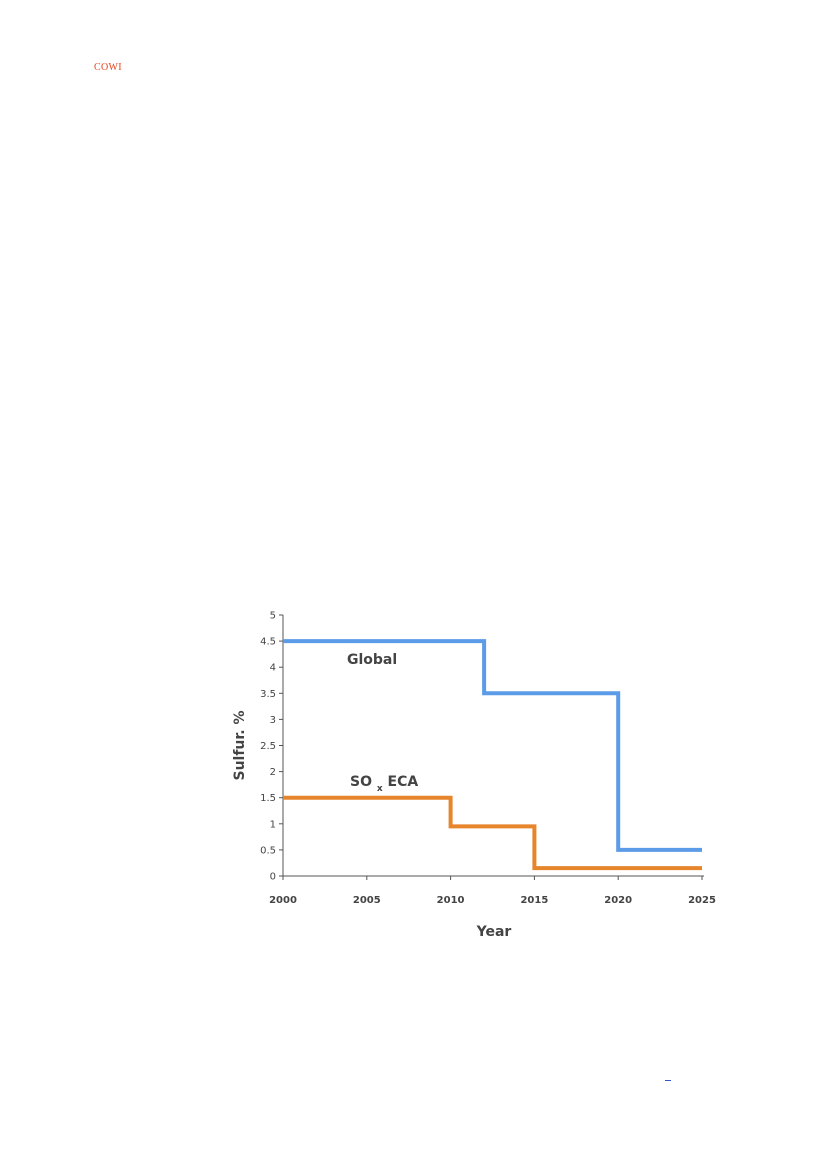 The width and height of the screenshot is (827, 1169). Describe the element at coordinates (384, 784) in the screenshot. I see `series-label-sox-eca: SO x ECA` at that location.